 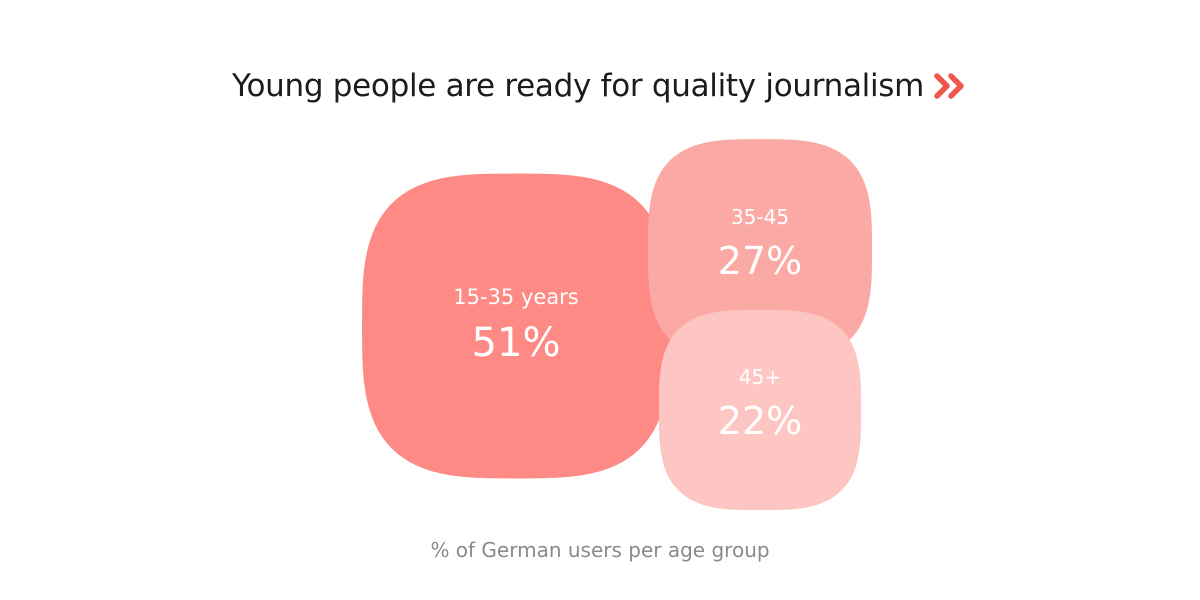 I want to click on bubble-35-45: 35-45 27%, so click(x=760, y=250).